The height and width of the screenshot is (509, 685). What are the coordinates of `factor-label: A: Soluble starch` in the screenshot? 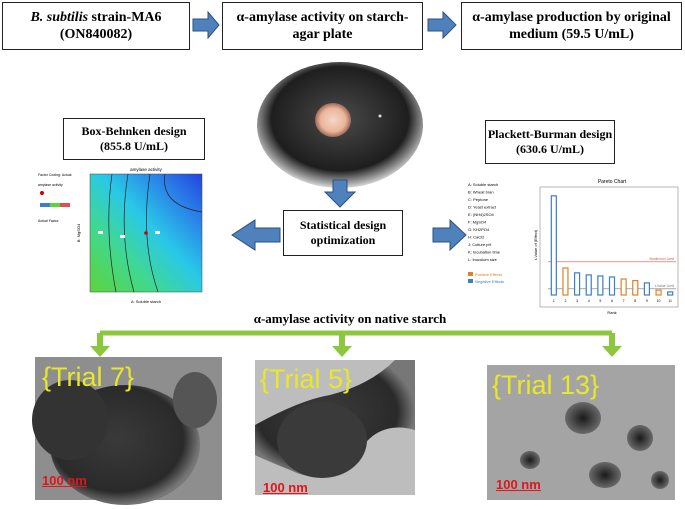 It's located at (483, 184).